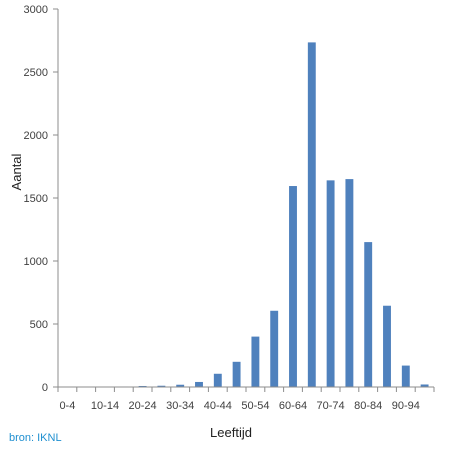 The height and width of the screenshot is (451, 450). Describe the element at coordinates (16, 171) in the screenshot. I see `y-axis-title: Aantal` at that location.